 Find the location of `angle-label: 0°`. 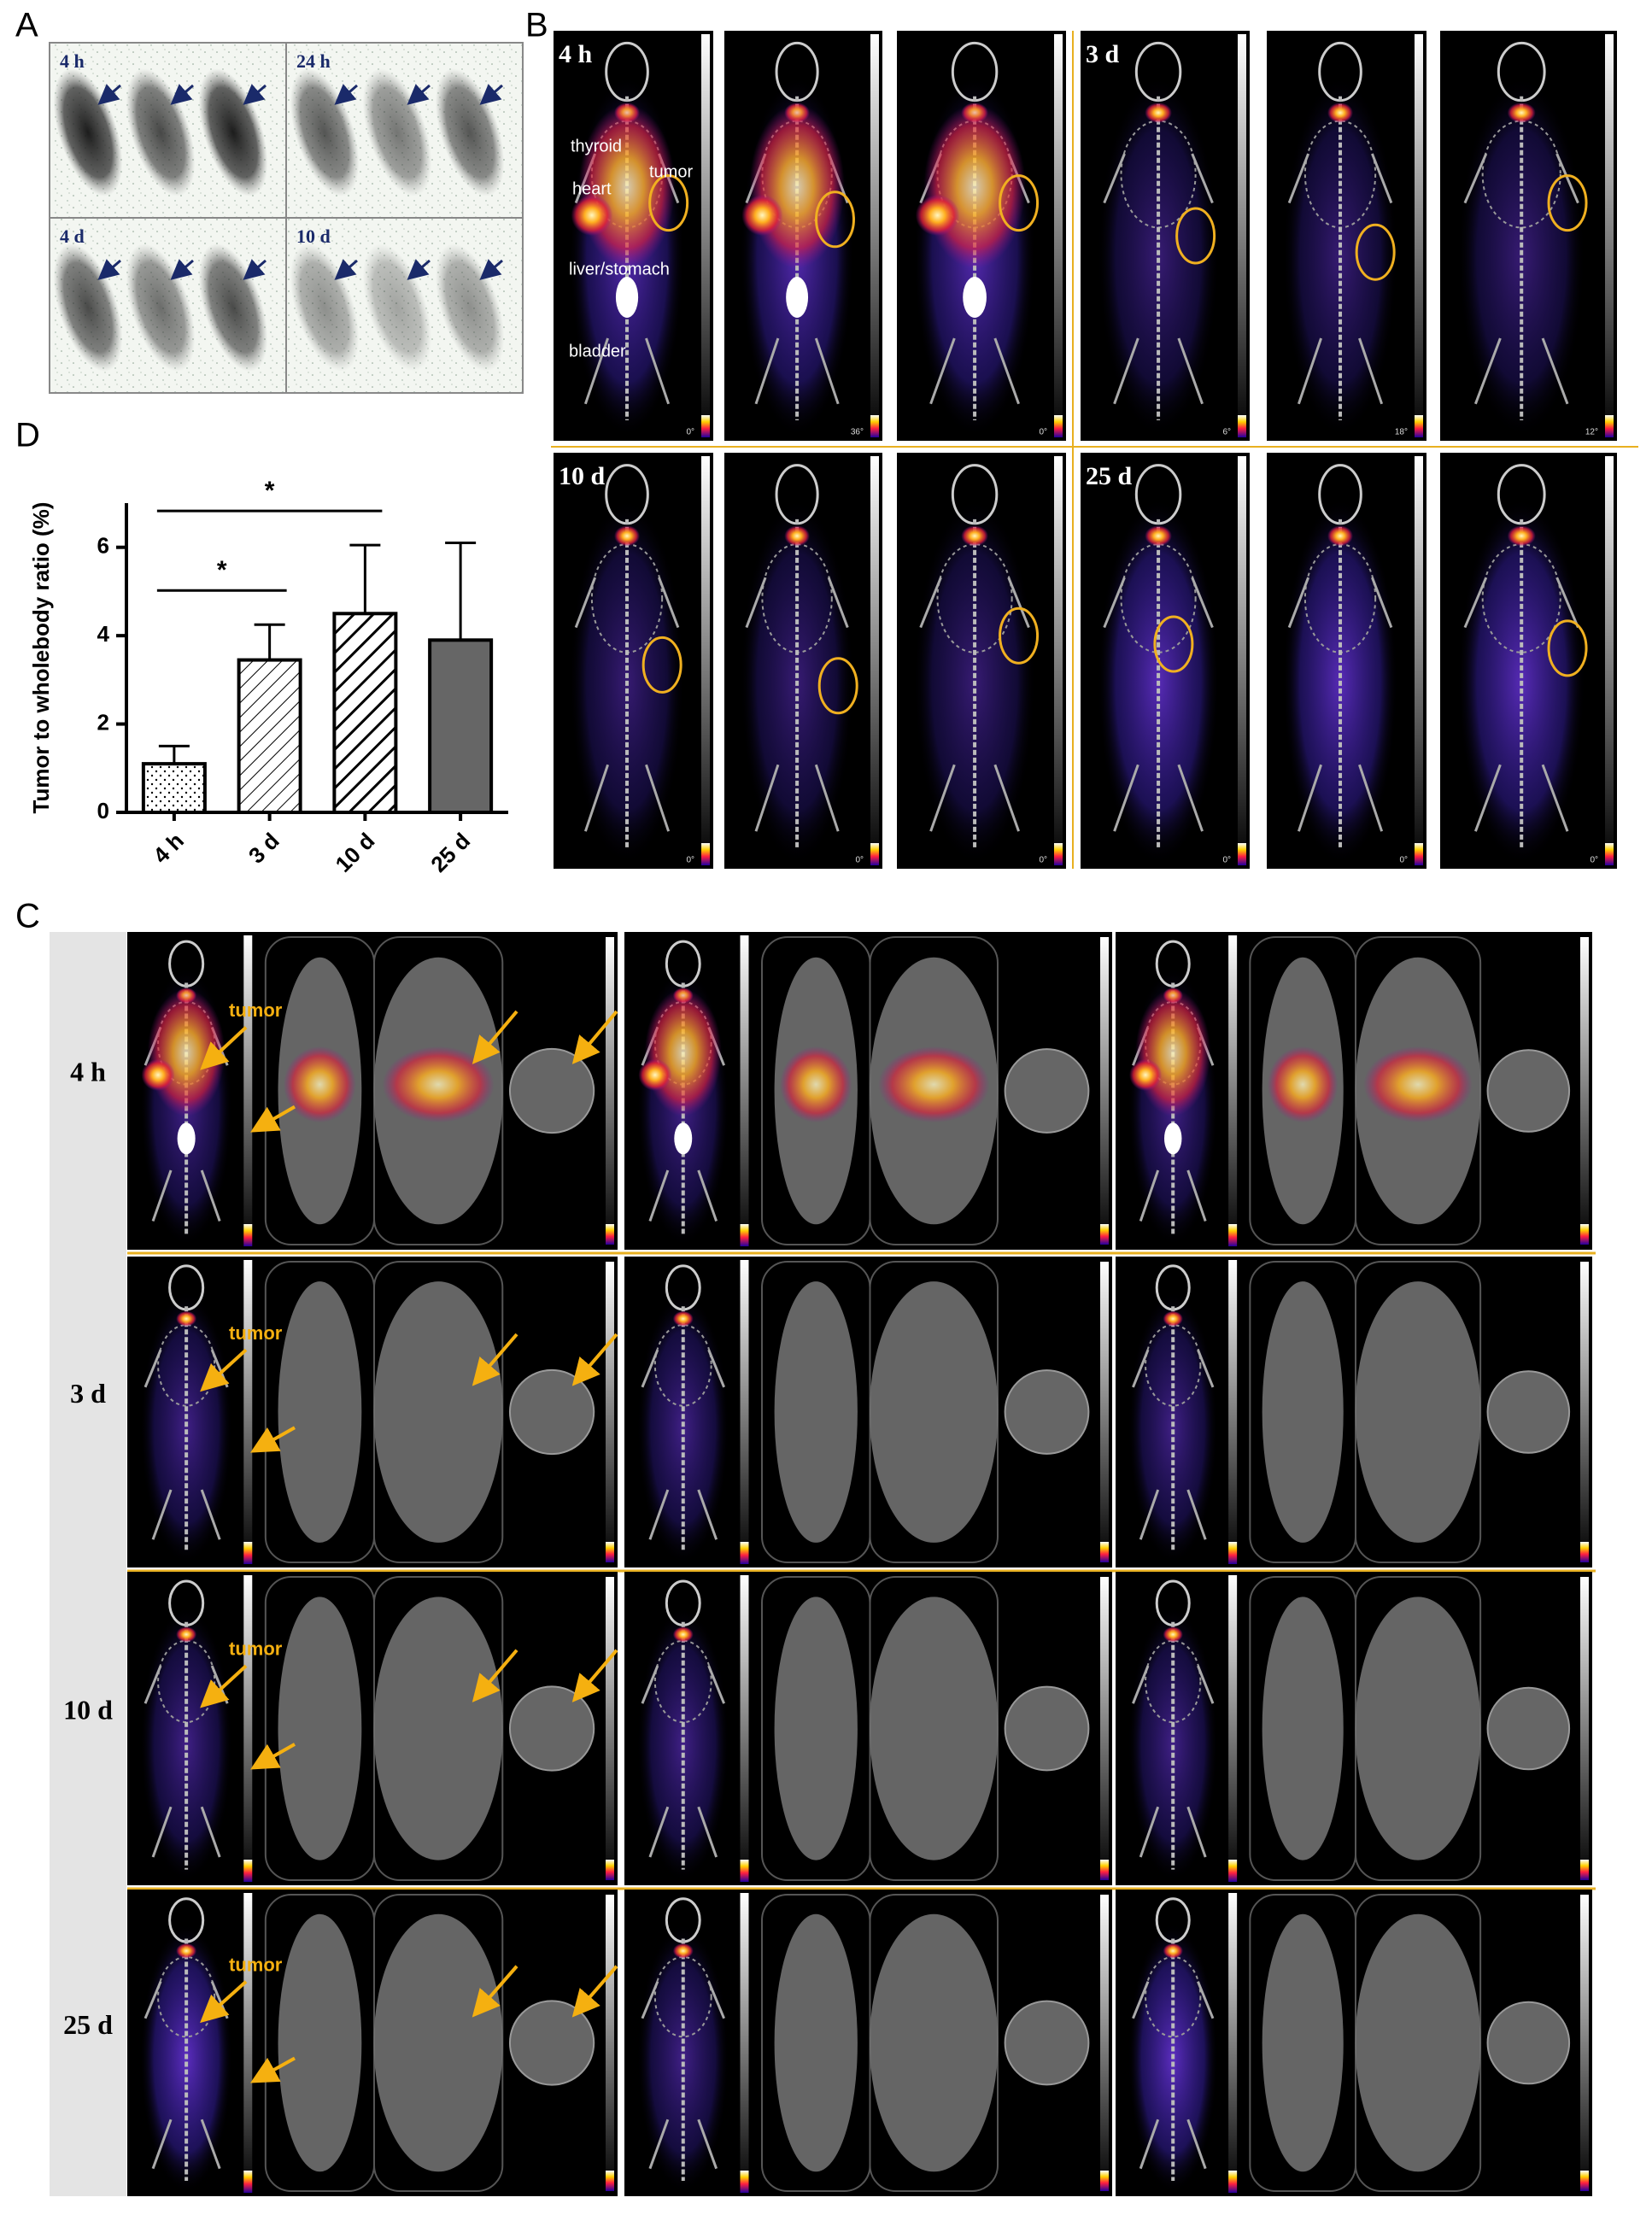

angle-label: 0° is located at coordinates (1043, 860).